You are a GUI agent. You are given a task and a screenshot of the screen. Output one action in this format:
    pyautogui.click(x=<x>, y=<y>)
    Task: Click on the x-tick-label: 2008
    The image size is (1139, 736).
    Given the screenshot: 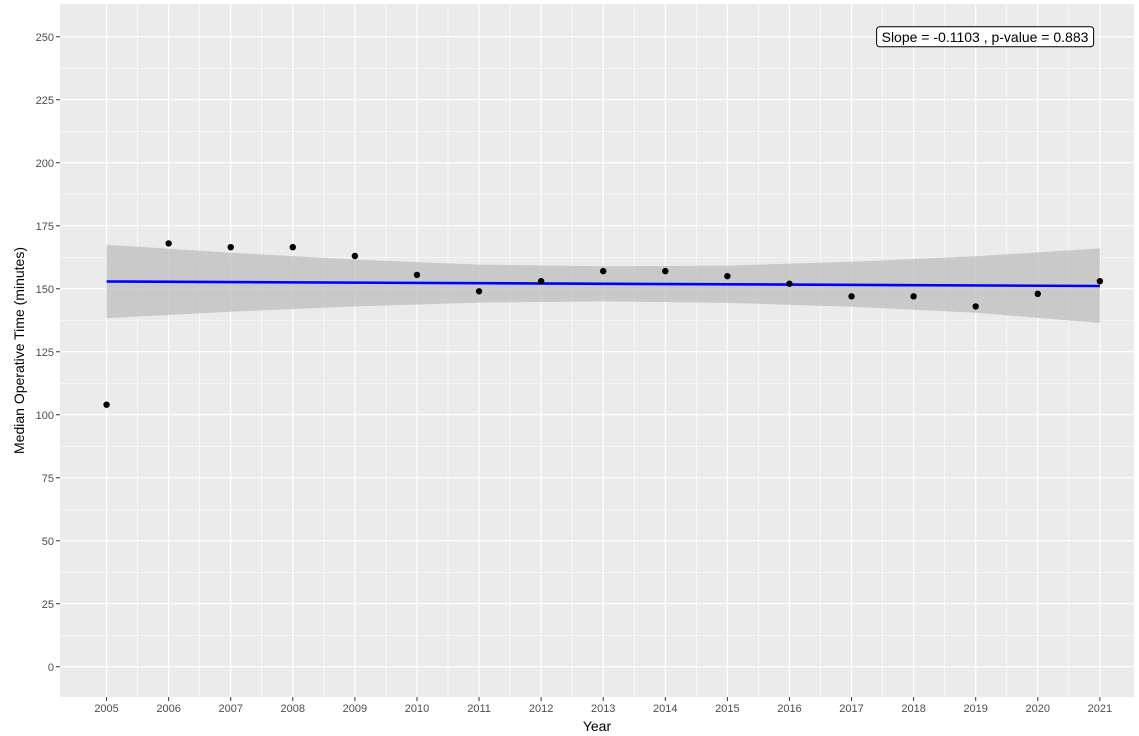 What is the action you would take?
    pyautogui.click(x=293, y=709)
    